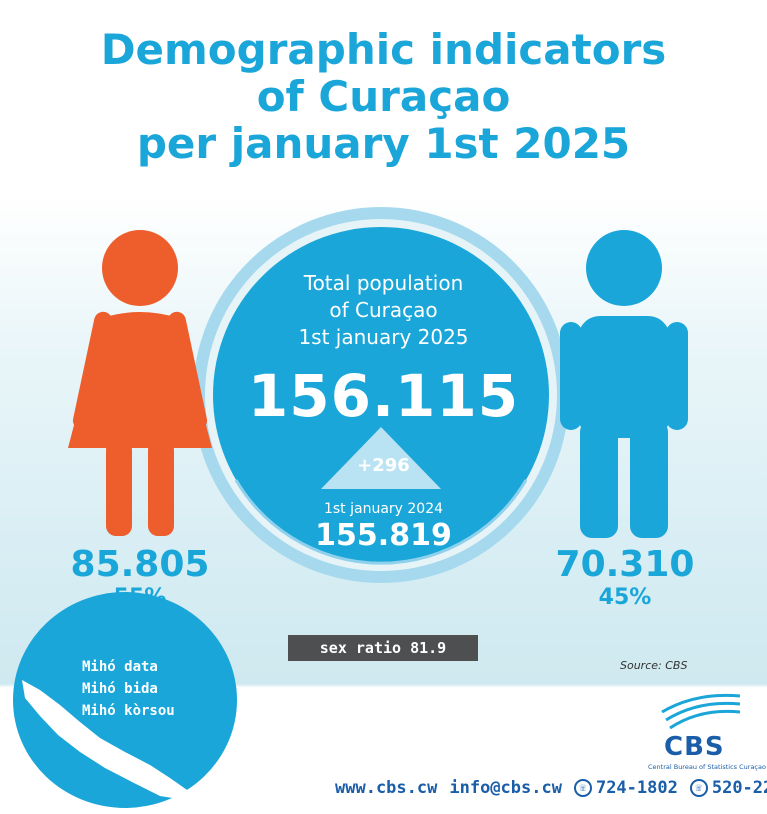 This screenshot has width=767, height=814. What do you see at coordinates (701, 711) in the screenshot?
I see `cbs-logo-icon` at bounding box center [701, 711].